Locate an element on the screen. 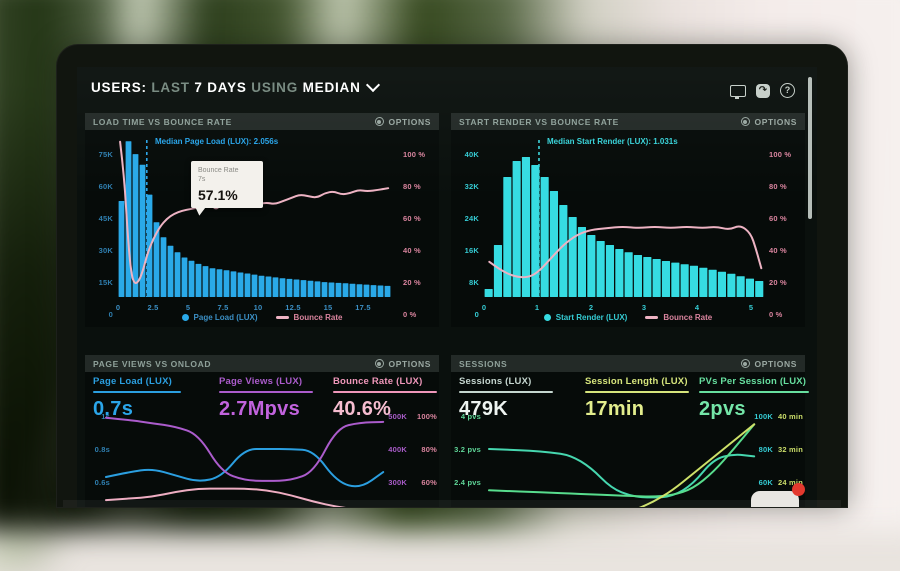 This screenshot has height=571, width=900. tick: 40 % is located at coordinates (412, 250).